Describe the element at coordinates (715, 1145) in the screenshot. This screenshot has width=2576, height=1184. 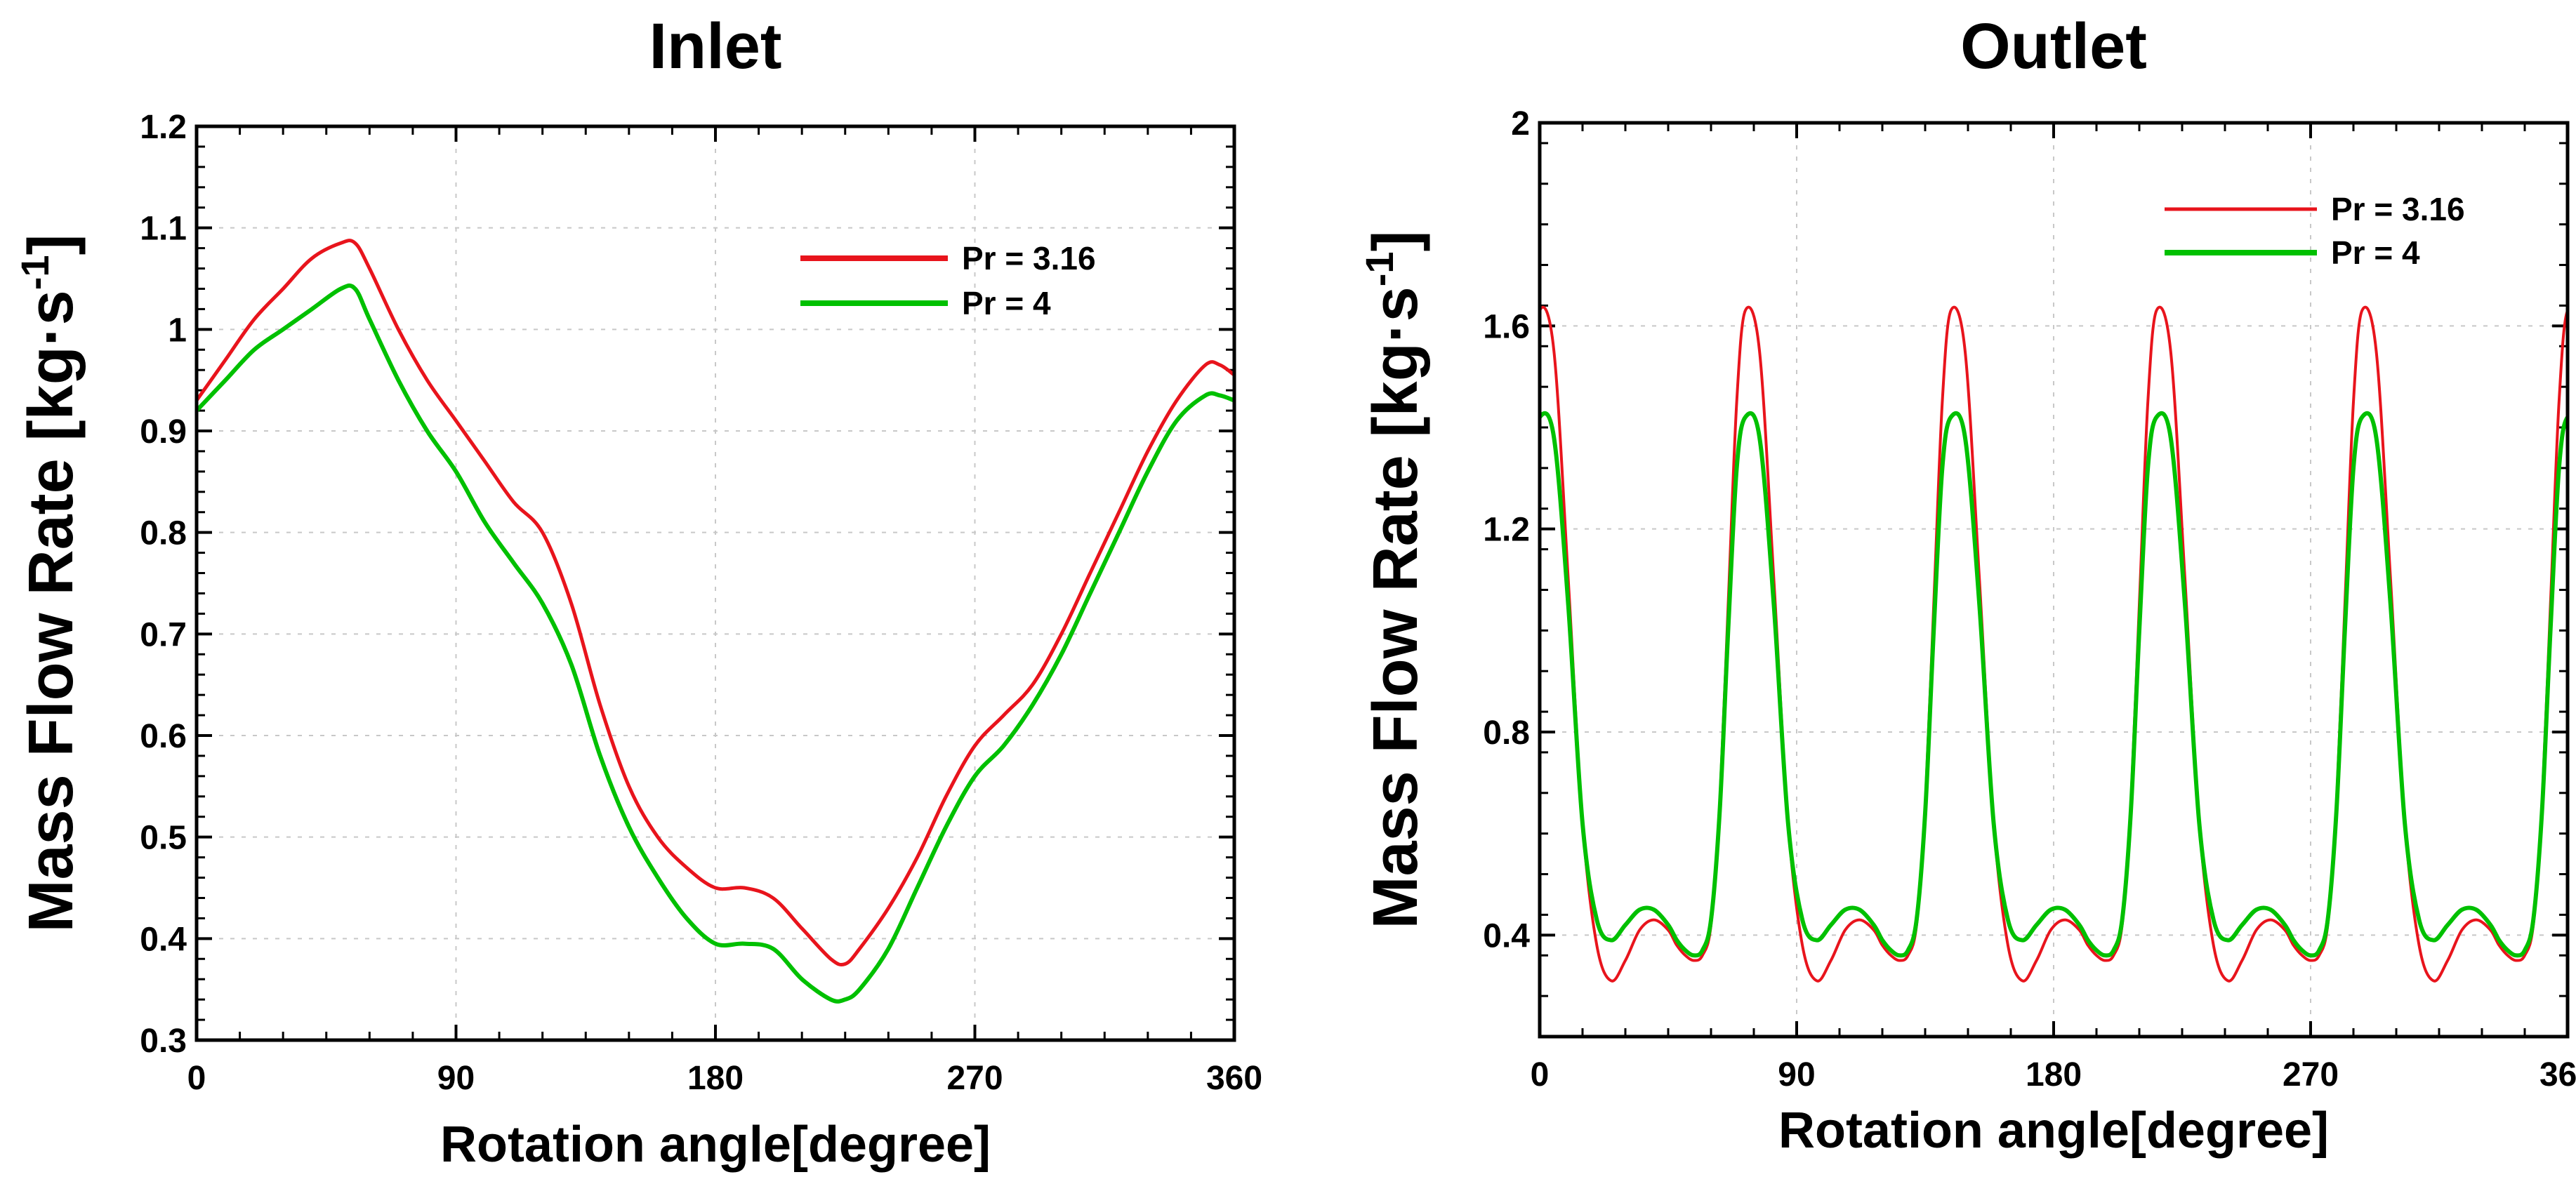
I see `inlet-x-axis-label: Rotation angle[degree]` at that location.